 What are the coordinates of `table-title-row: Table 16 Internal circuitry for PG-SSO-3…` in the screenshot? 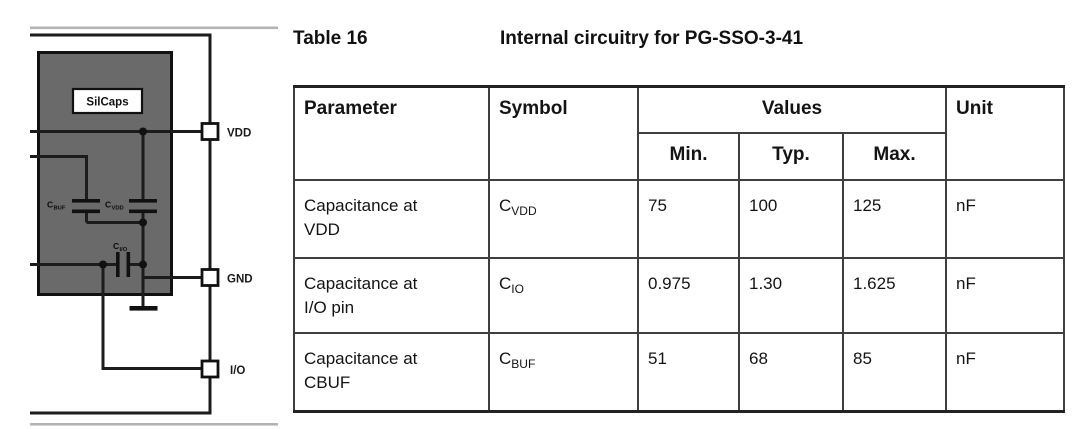 It's located at (683, 41).